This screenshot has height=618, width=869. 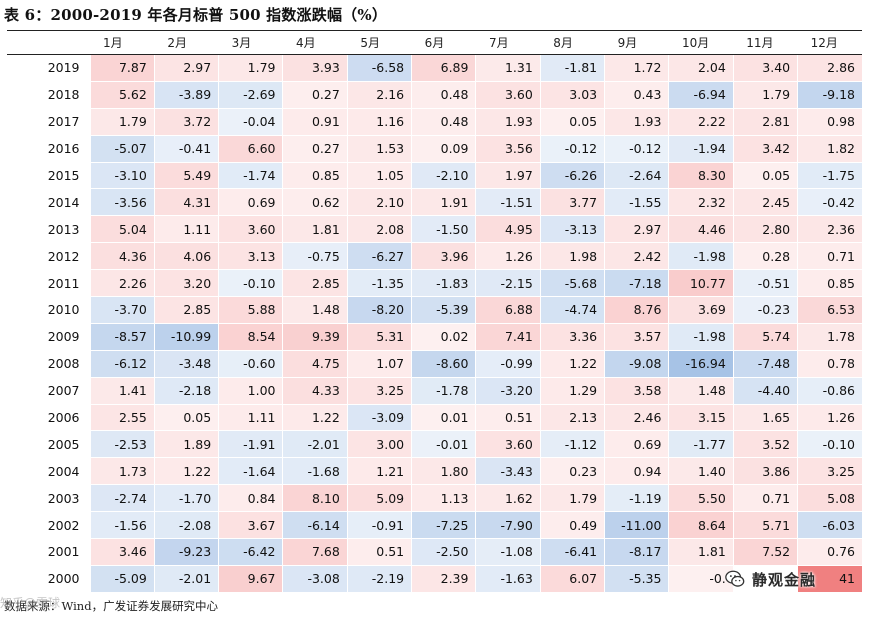 What do you see at coordinates (122, 525) in the screenshot?
I see `return-cell: -1.56` at bounding box center [122, 525].